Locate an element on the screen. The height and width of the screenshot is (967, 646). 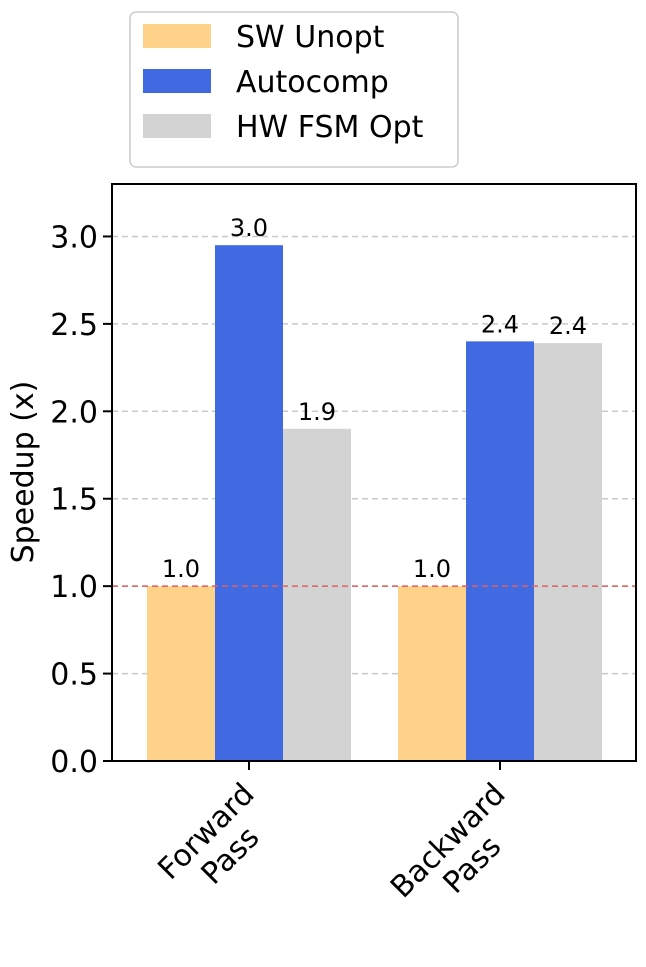
y-tick-label: 0.0 is located at coordinates (74, 762).